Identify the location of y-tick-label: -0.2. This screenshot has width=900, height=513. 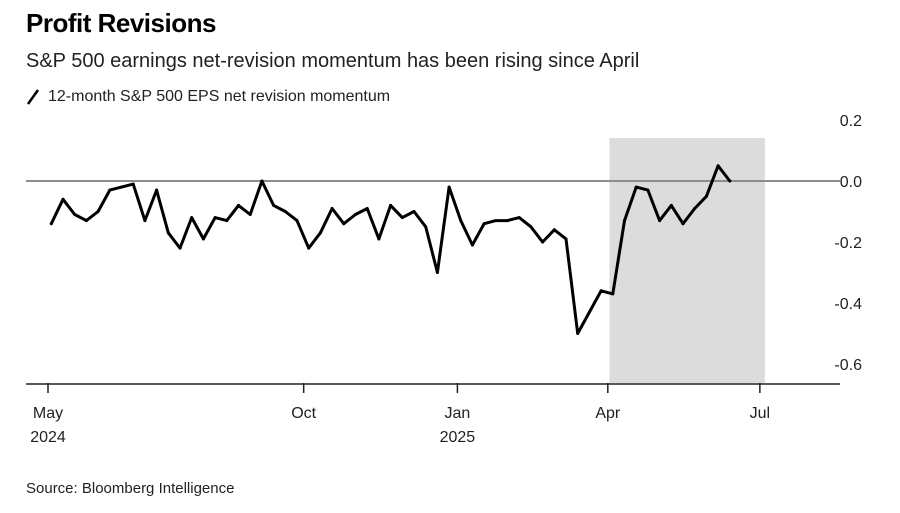
(848, 243).